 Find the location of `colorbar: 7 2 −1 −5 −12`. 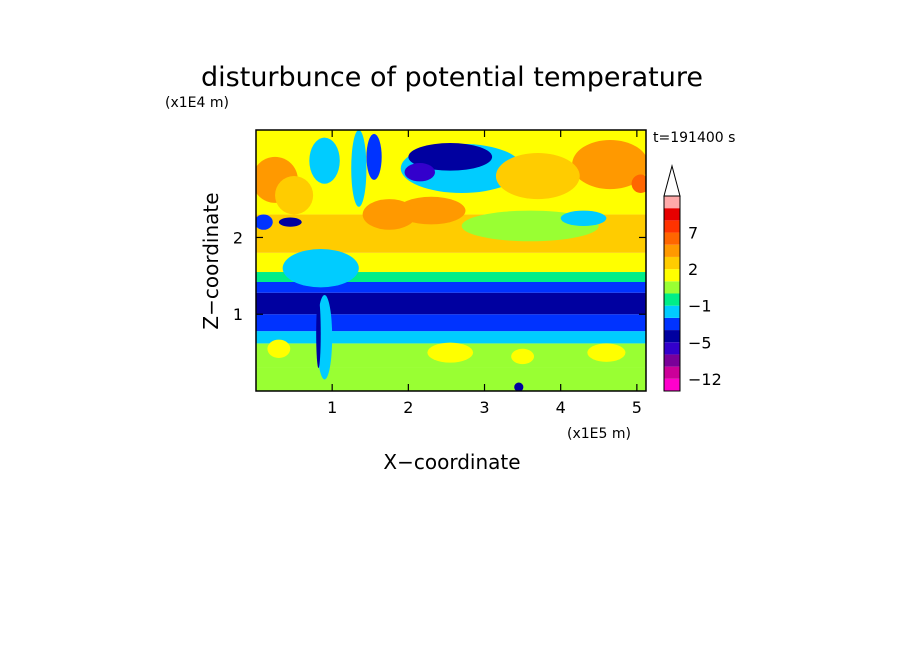

colorbar: 7 2 −1 −5 −12 is located at coordinates (692, 278).